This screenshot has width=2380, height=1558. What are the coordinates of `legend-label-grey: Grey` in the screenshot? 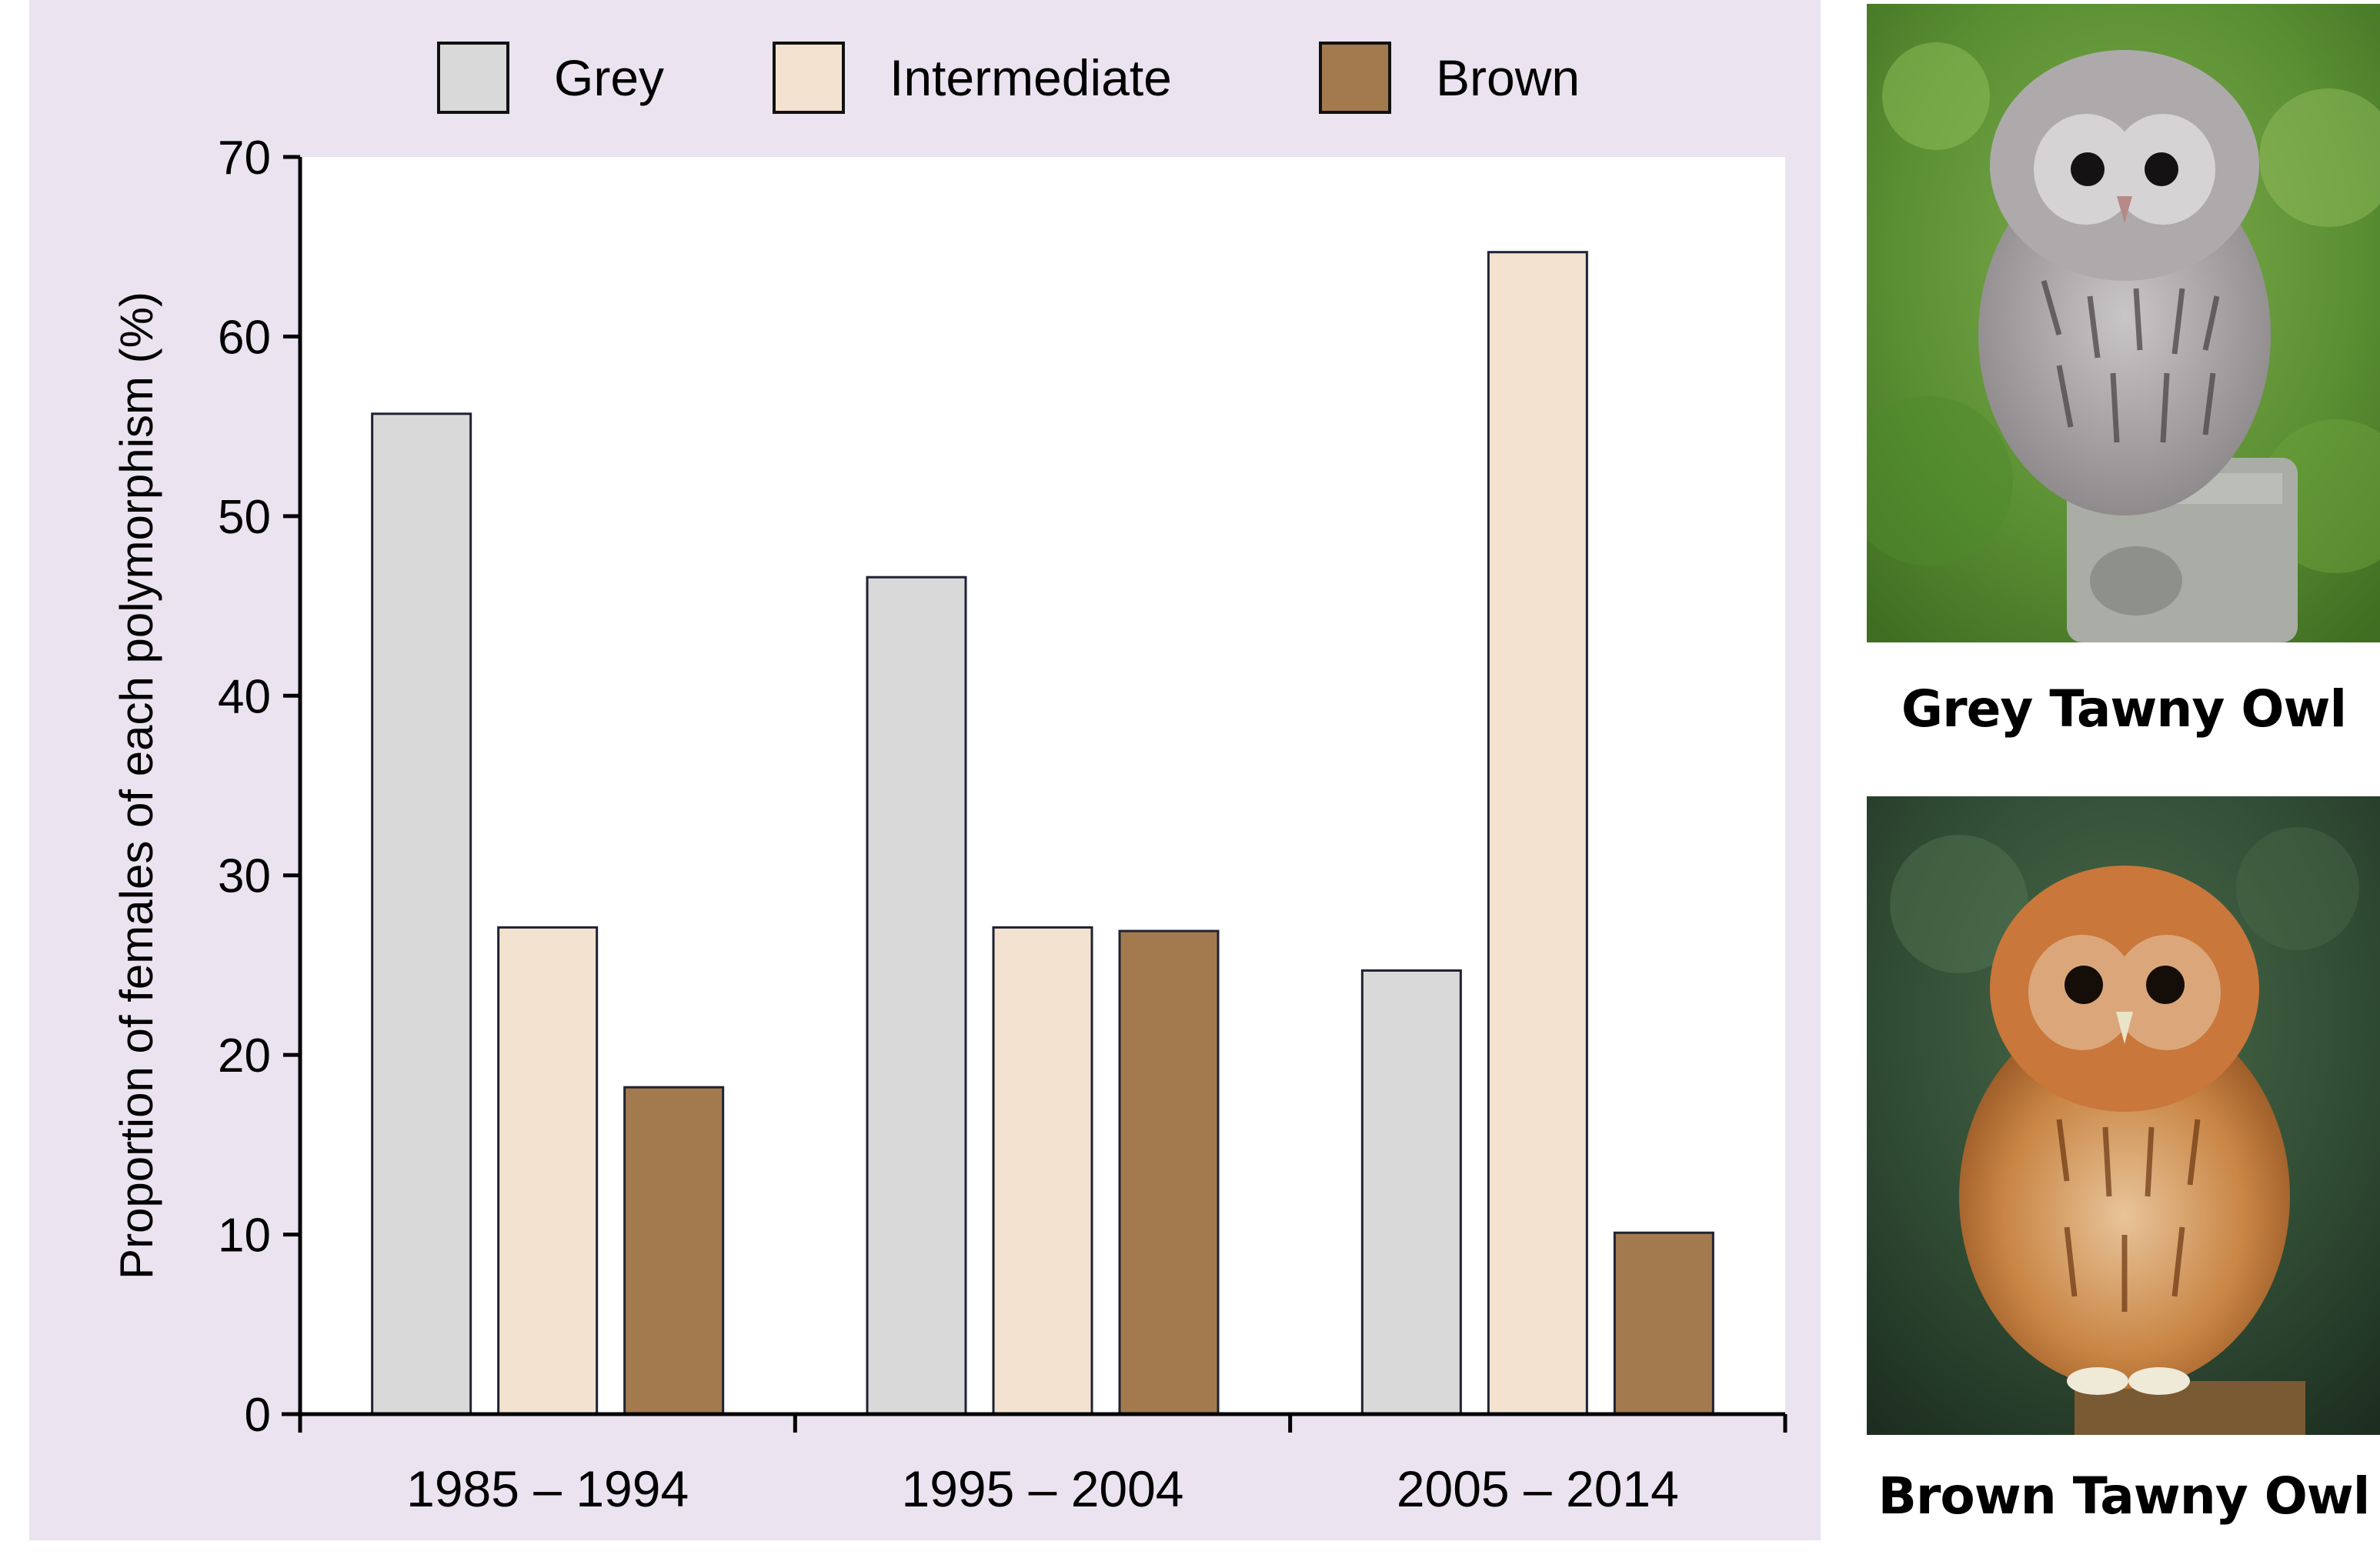 It's located at (609, 77).